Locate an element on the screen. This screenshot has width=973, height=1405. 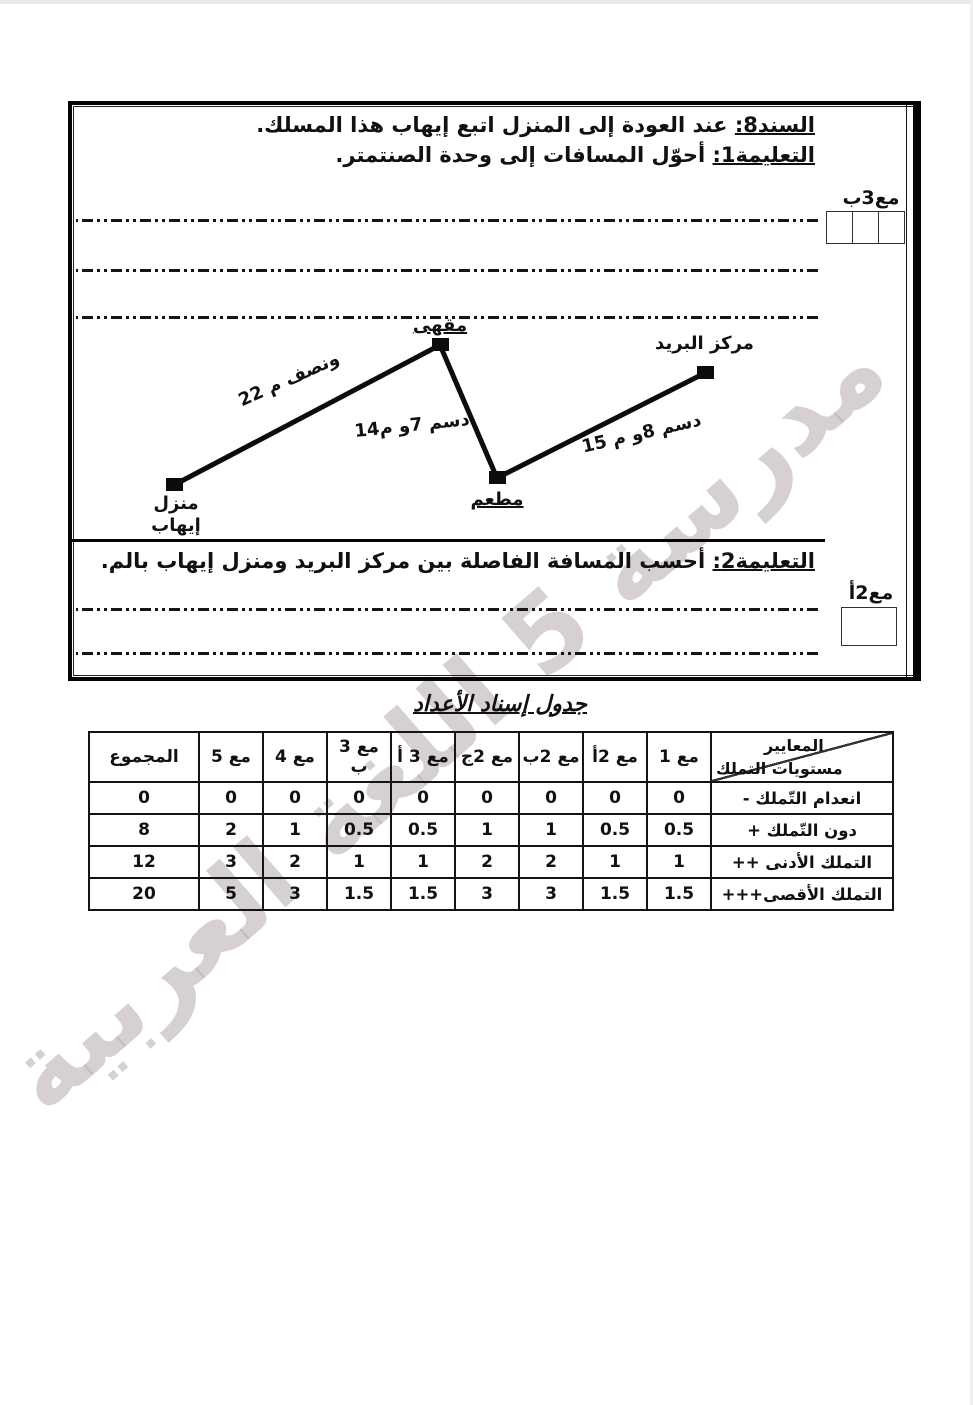
scan-edge-top is located at coordinates (486, 2).